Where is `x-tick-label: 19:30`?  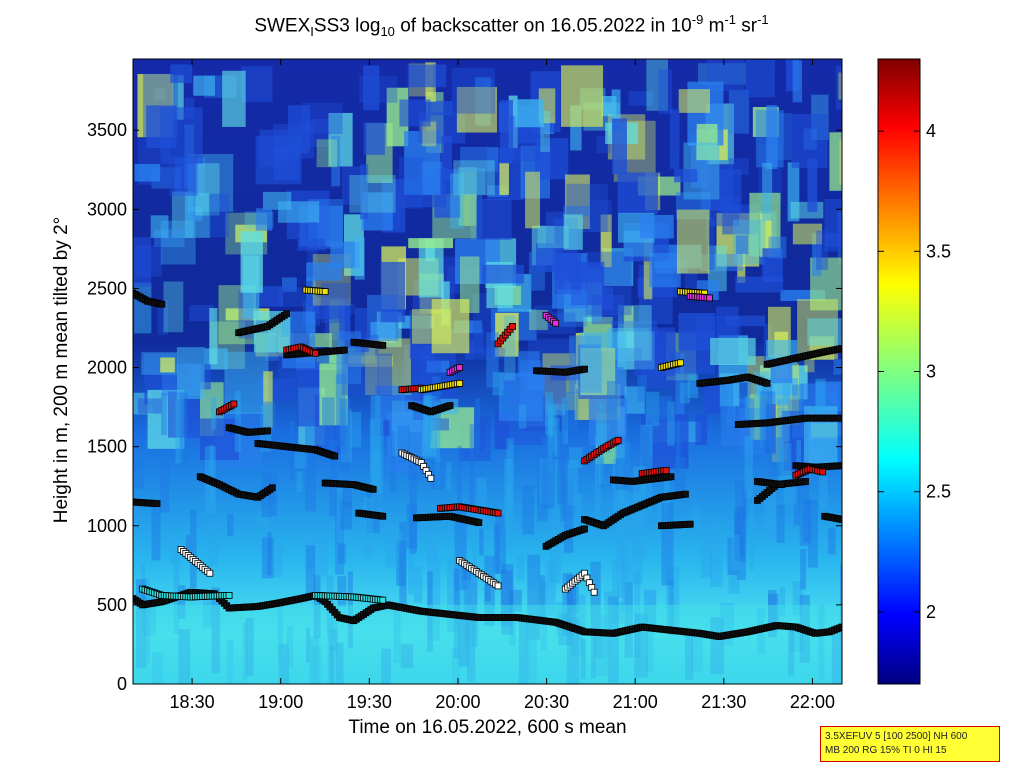
x-tick-label: 19:30 is located at coordinates (369, 702).